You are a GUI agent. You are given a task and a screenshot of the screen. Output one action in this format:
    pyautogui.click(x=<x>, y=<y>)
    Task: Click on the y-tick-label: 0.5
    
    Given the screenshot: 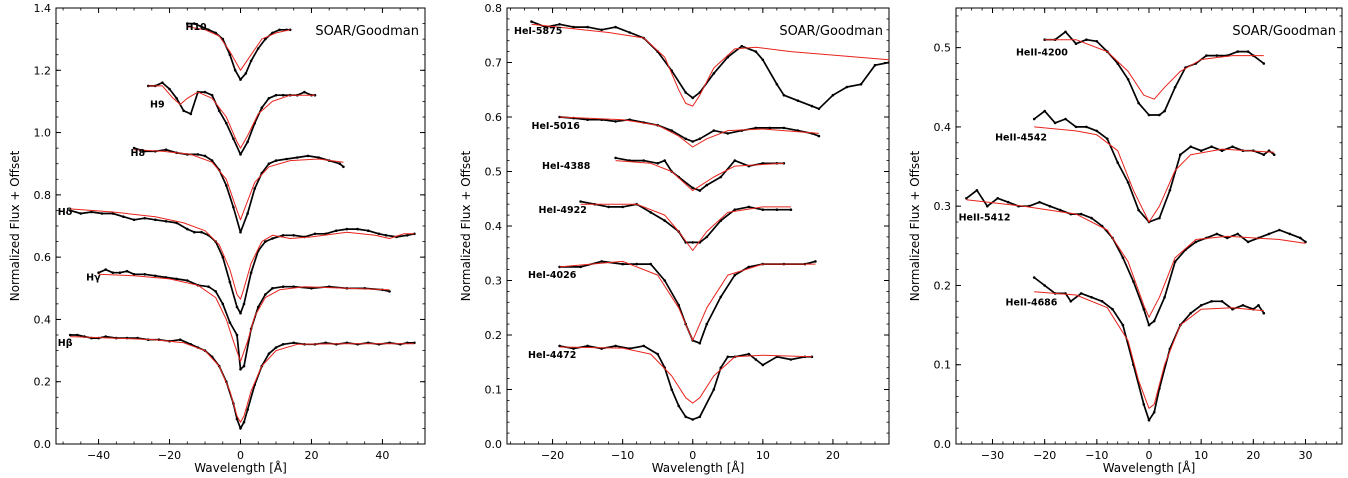 What is the action you would take?
    pyautogui.click(x=494, y=172)
    